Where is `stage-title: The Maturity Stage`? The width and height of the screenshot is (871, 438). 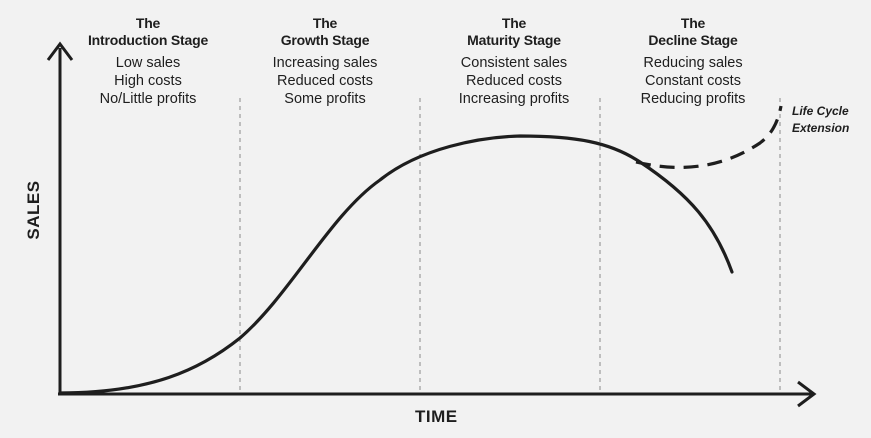 stage-title: The Maturity Stage is located at coordinates (514, 31).